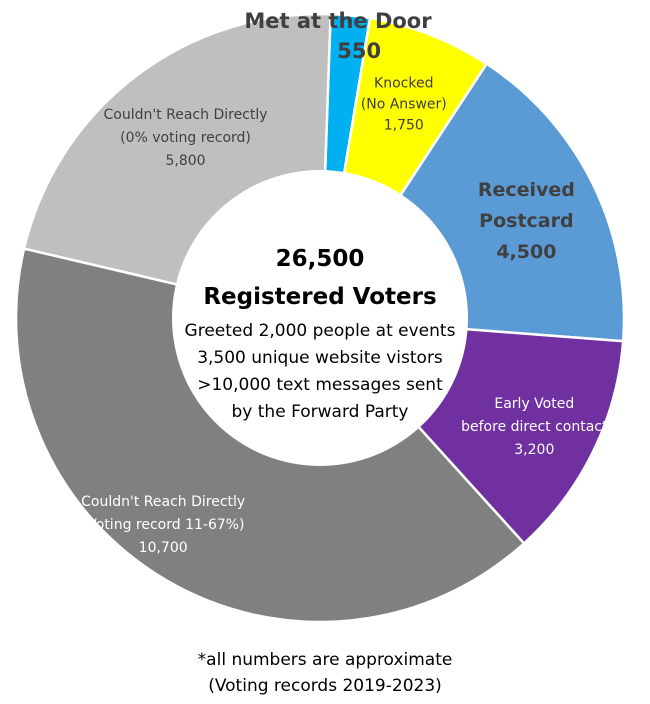  What do you see at coordinates (325, 660) in the screenshot?
I see `footnote-approximate: *all numbers are approximate` at bounding box center [325, 660].